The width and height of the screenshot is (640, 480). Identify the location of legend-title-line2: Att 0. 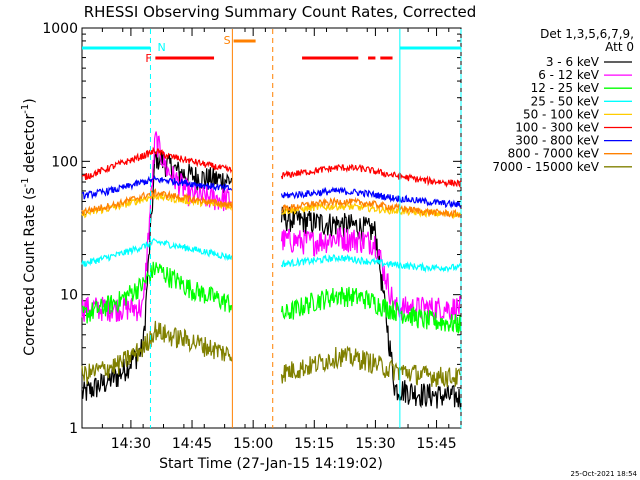
(619, 47).